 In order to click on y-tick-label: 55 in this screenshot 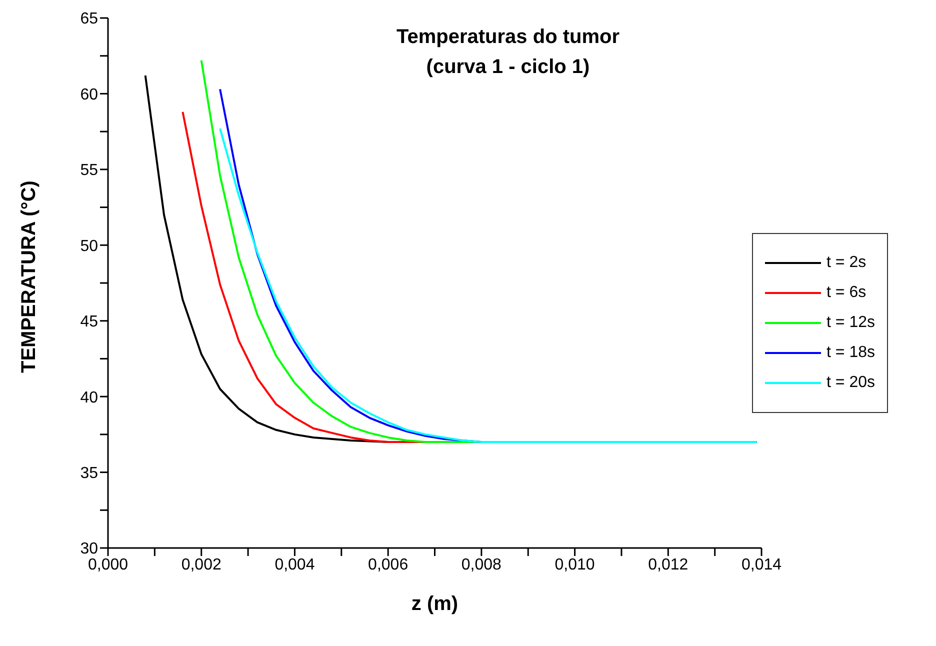, I will do `click(89, 171)`.